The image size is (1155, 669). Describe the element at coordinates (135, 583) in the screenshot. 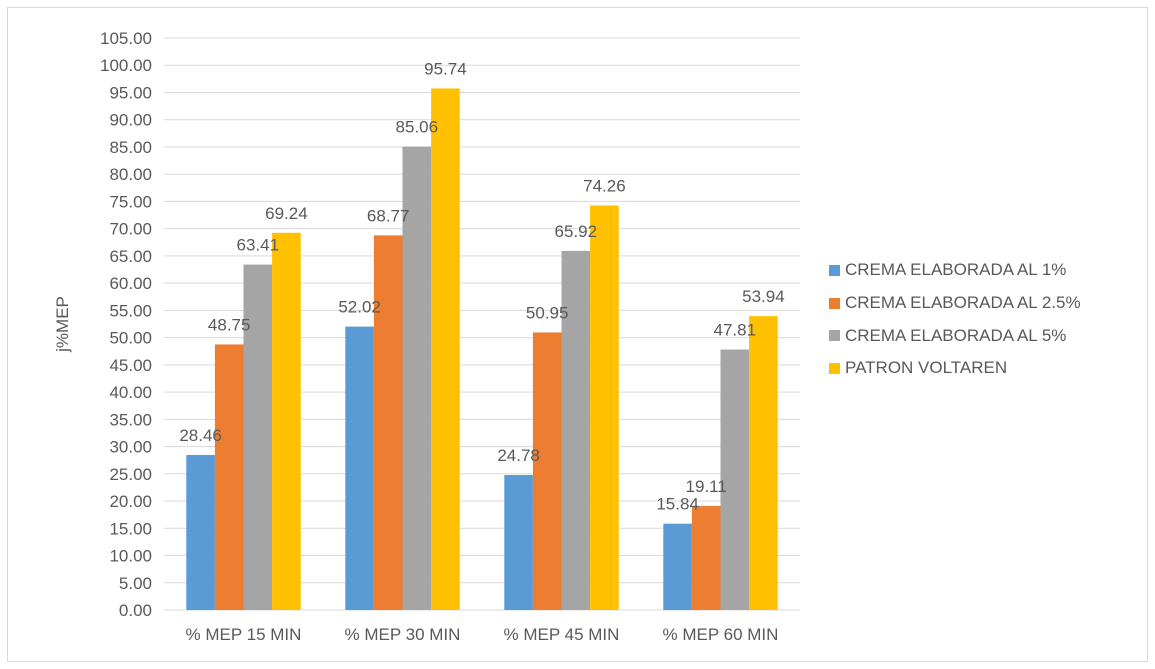

I see `y-tick-label: 5.00` at that location.